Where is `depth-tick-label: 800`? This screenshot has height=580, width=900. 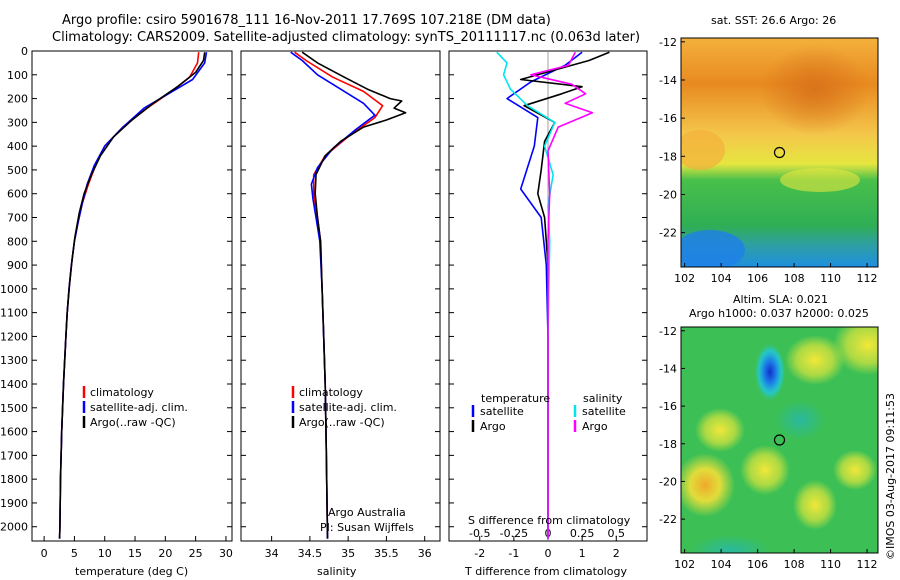 depth-tick-label: 800 is located at coordinates (17, 241).